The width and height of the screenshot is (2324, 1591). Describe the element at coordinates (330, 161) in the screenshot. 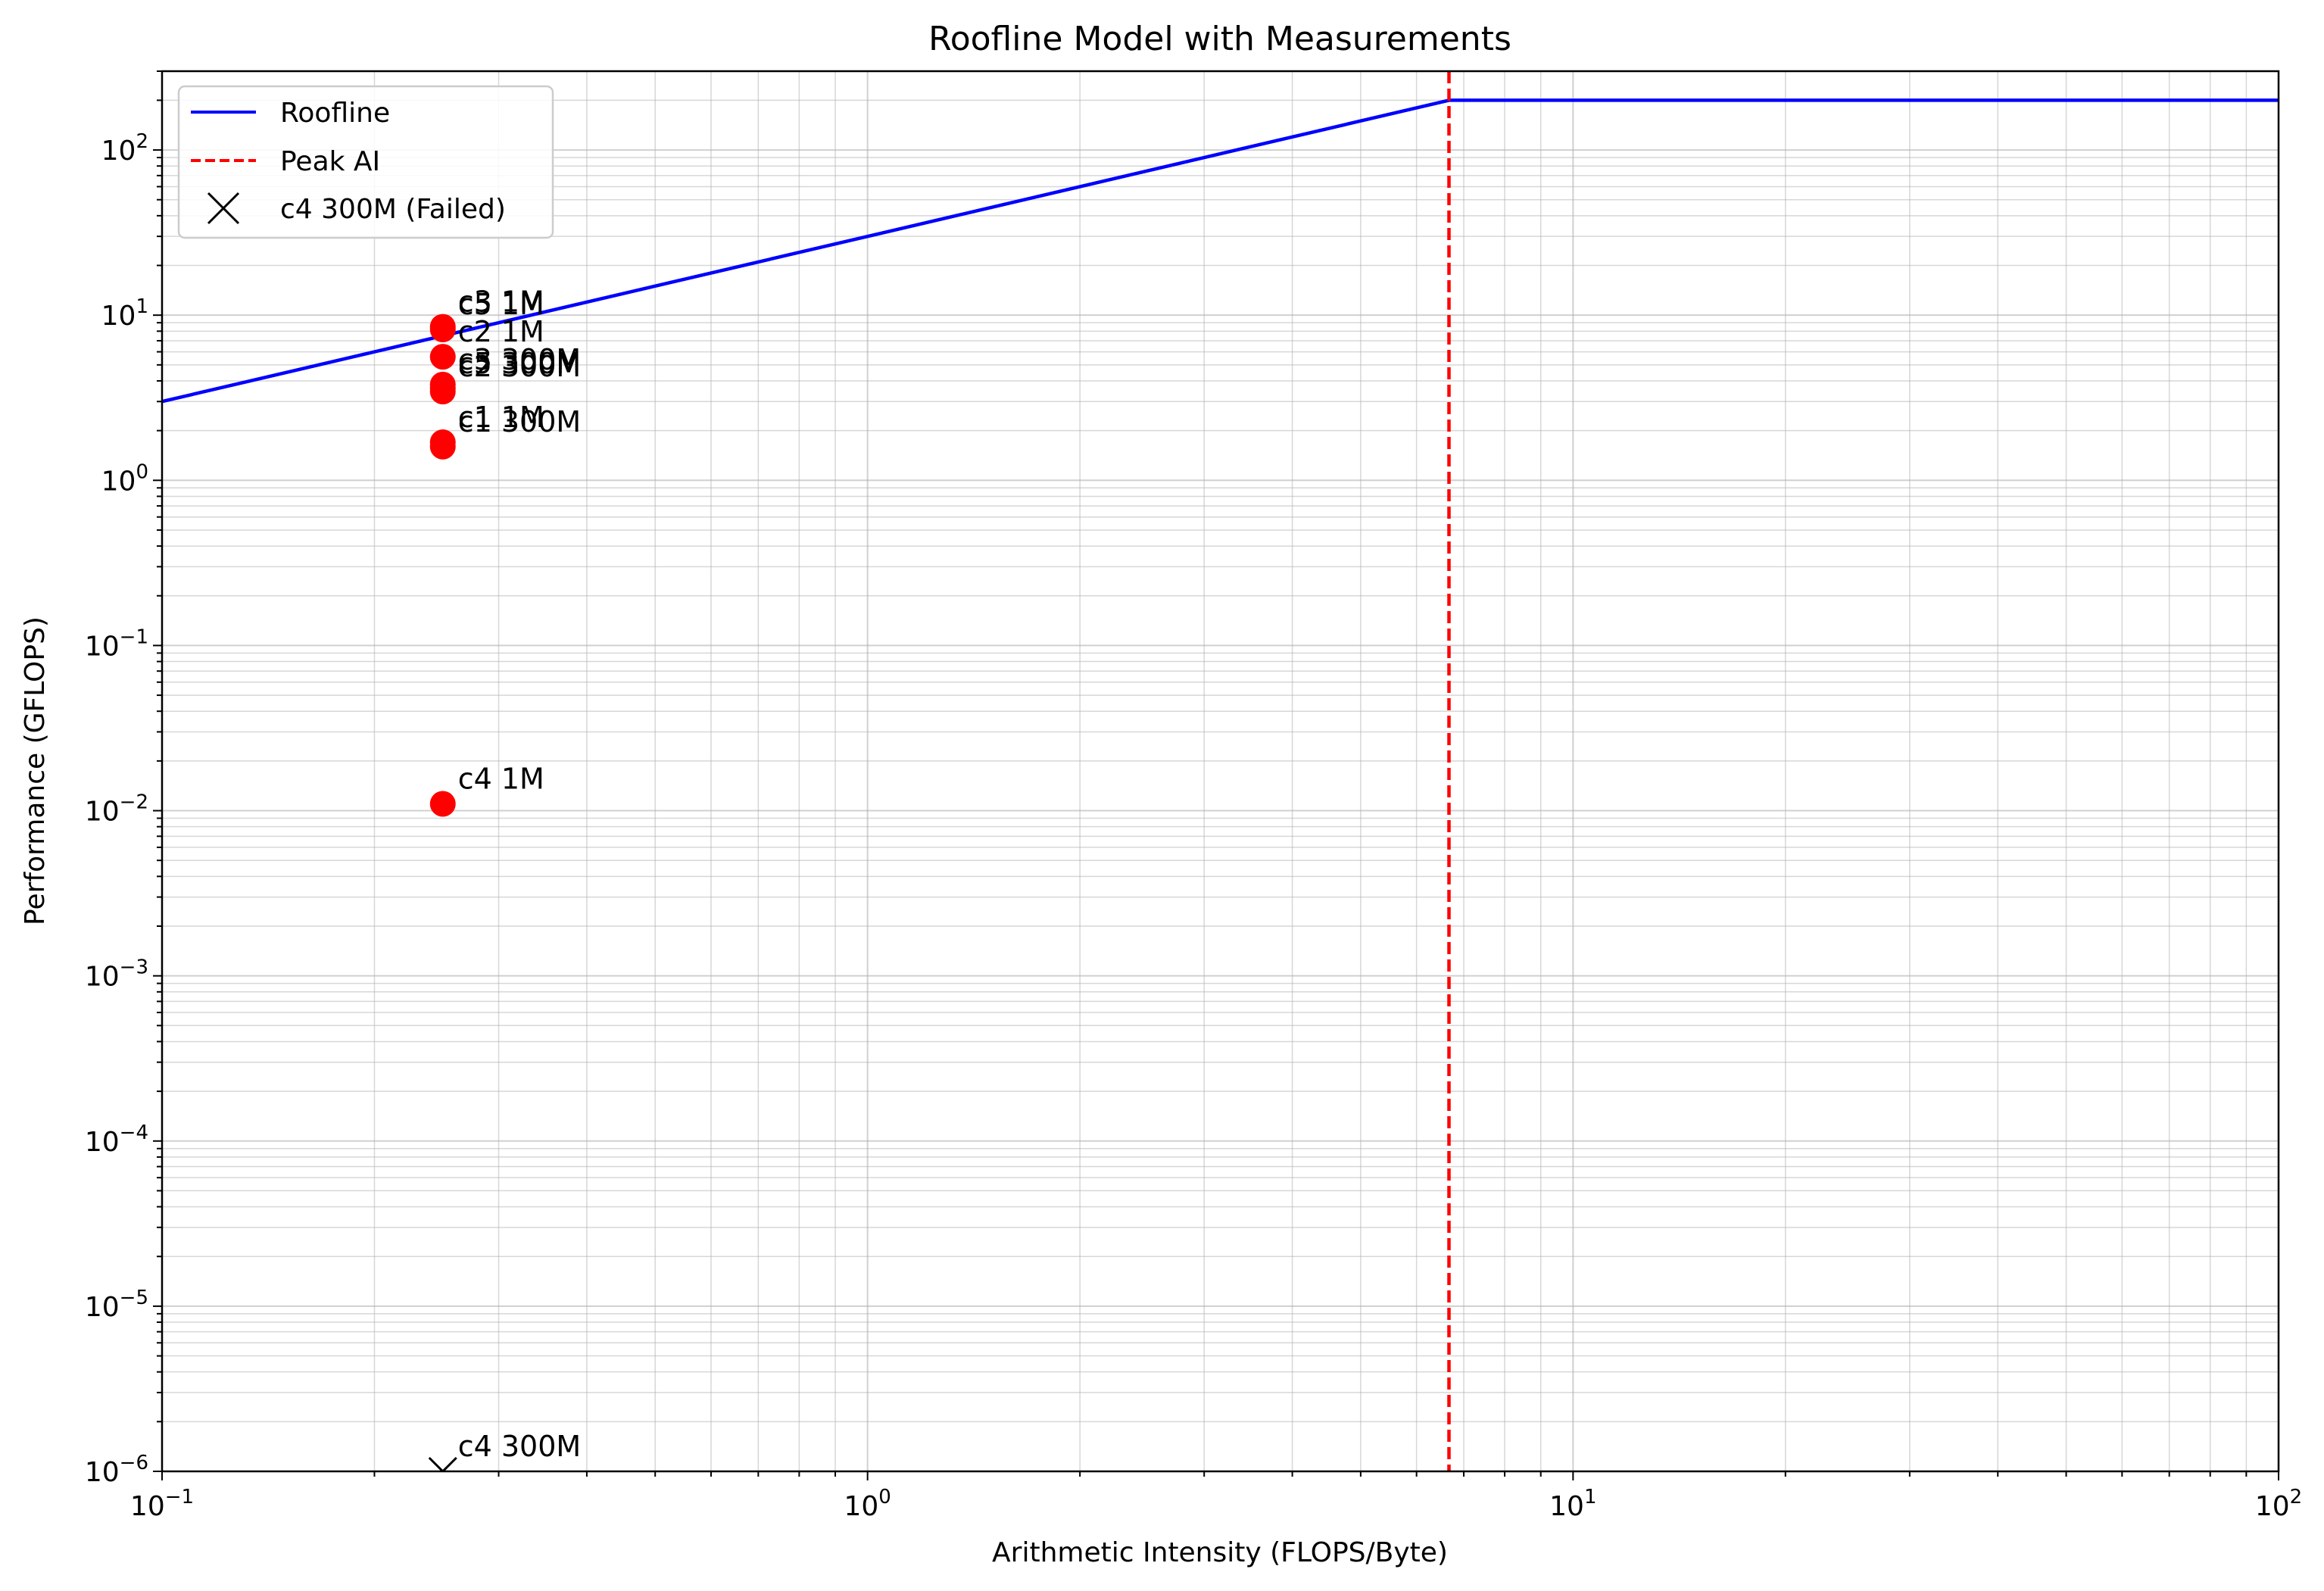

I see `legend-peak-ai-label: Peak AI` at that location.